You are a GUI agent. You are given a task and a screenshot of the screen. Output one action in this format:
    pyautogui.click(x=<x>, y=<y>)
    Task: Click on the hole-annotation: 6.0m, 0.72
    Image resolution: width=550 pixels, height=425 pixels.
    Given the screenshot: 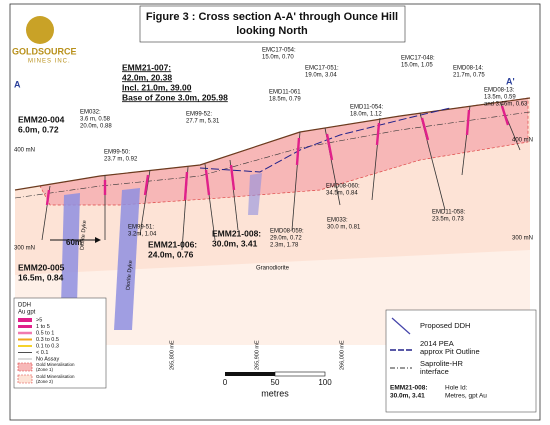 What is the action you would take?
    pyautogui.click(x=38, y=129)
    